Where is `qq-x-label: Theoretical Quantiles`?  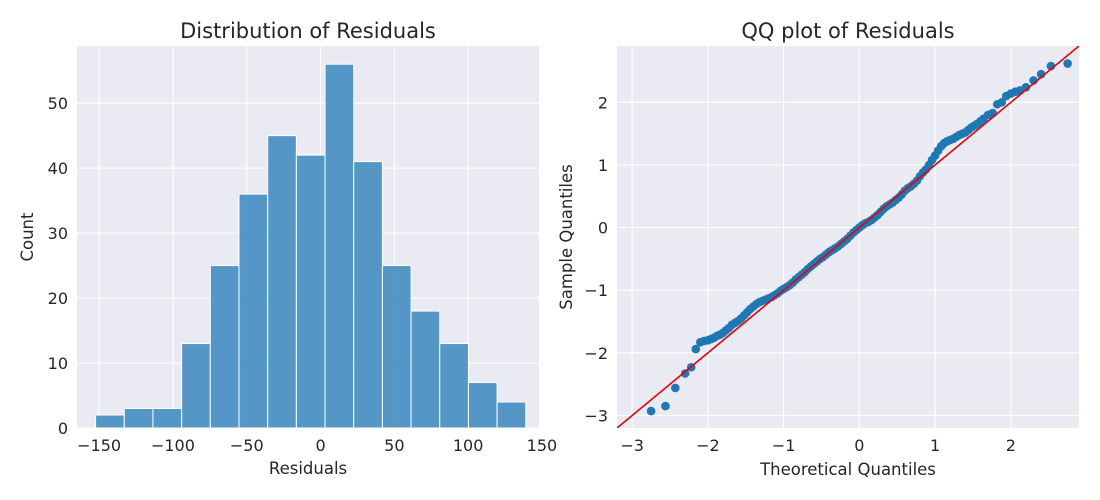
qq-x-label: Theoretical Quantiles is located at coordinates (847, 469).